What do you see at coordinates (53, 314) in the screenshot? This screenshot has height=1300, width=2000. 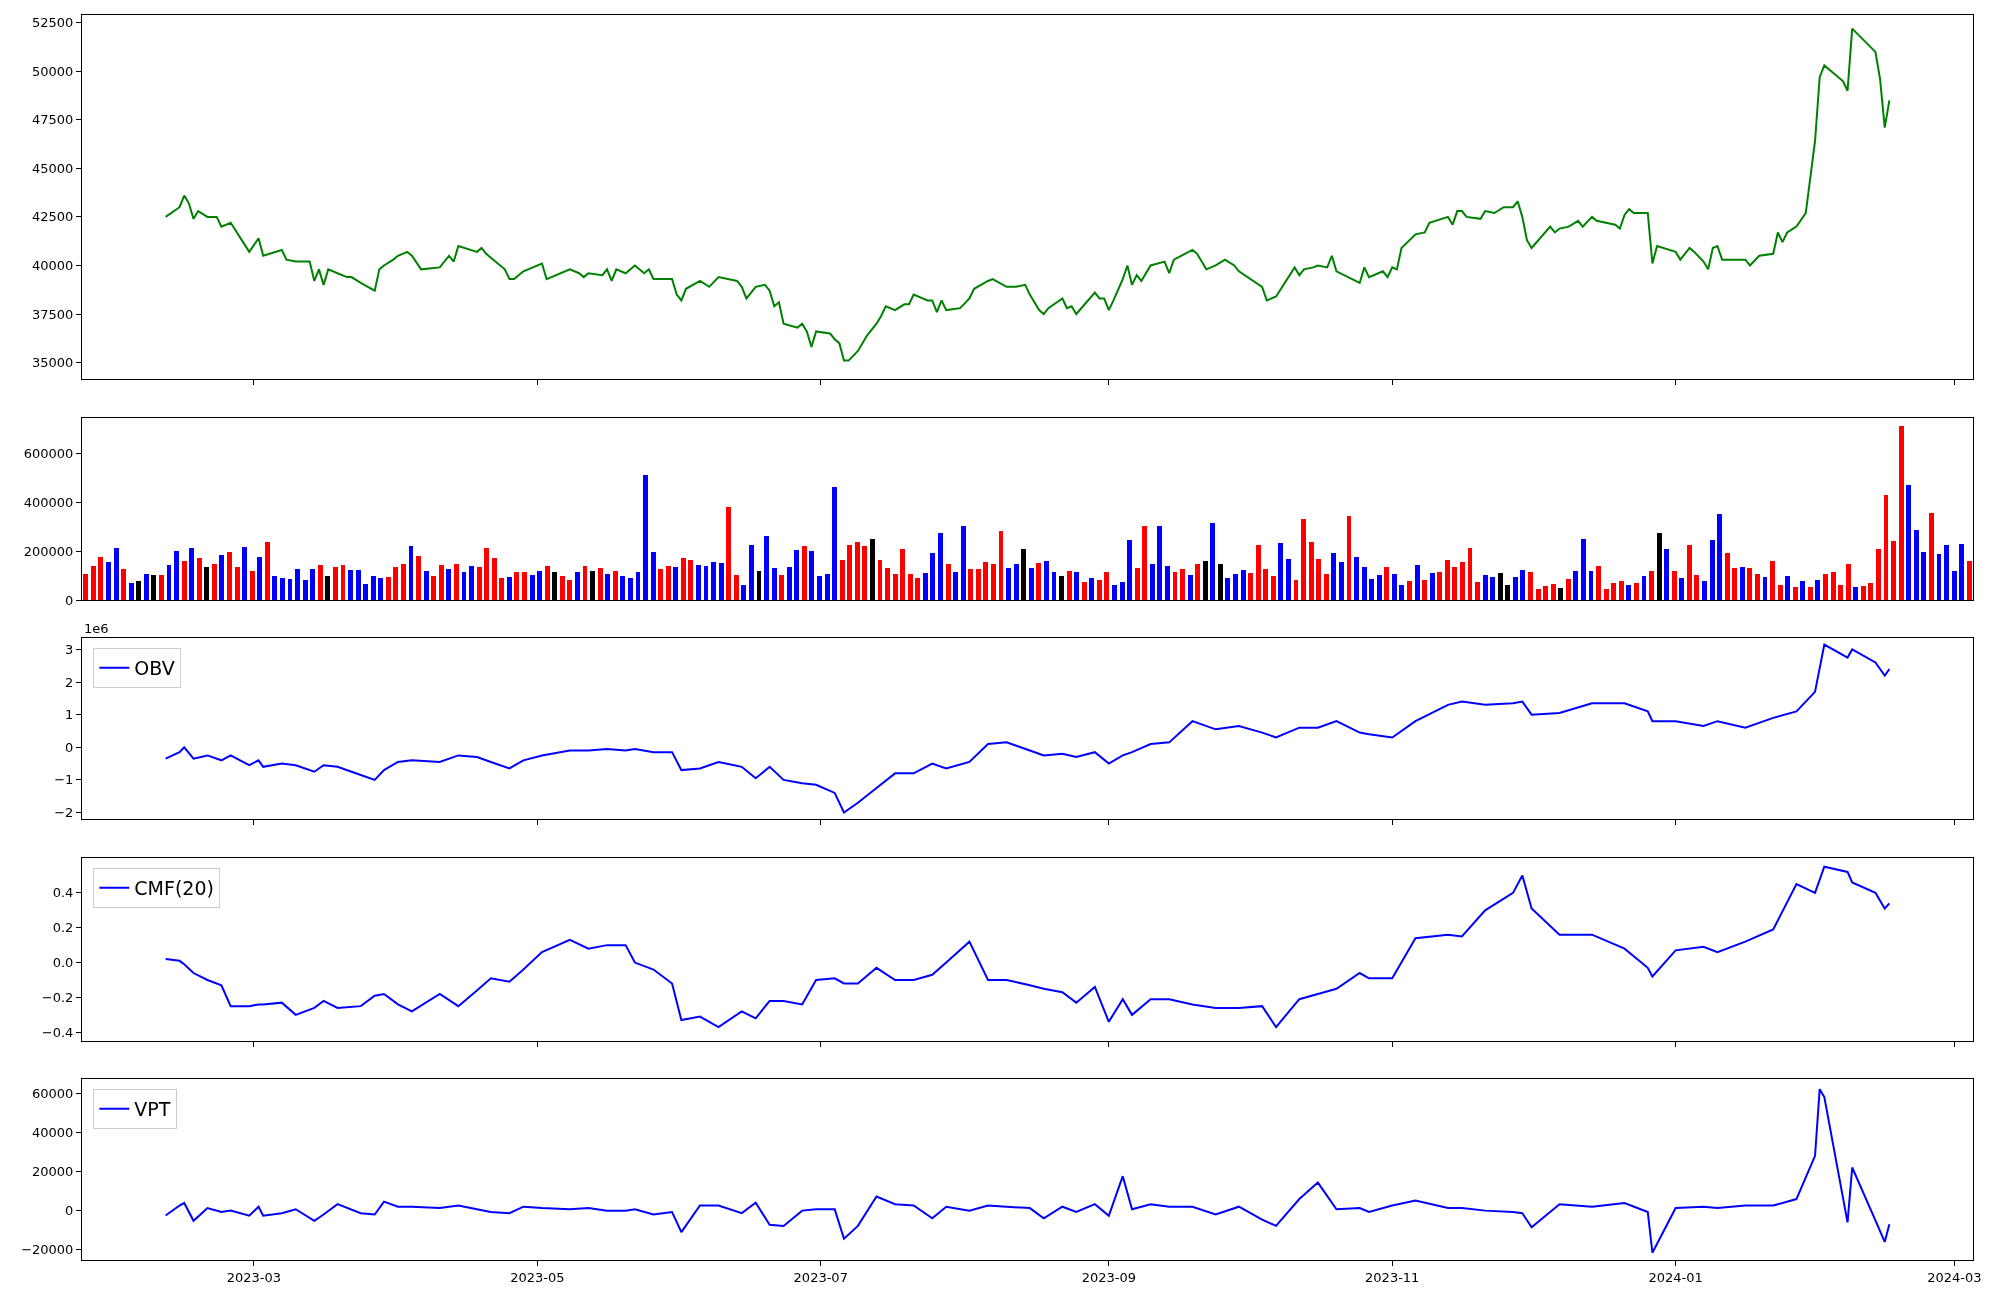 I see `y-tick-label: 37500` at bounding box center [53, 314].